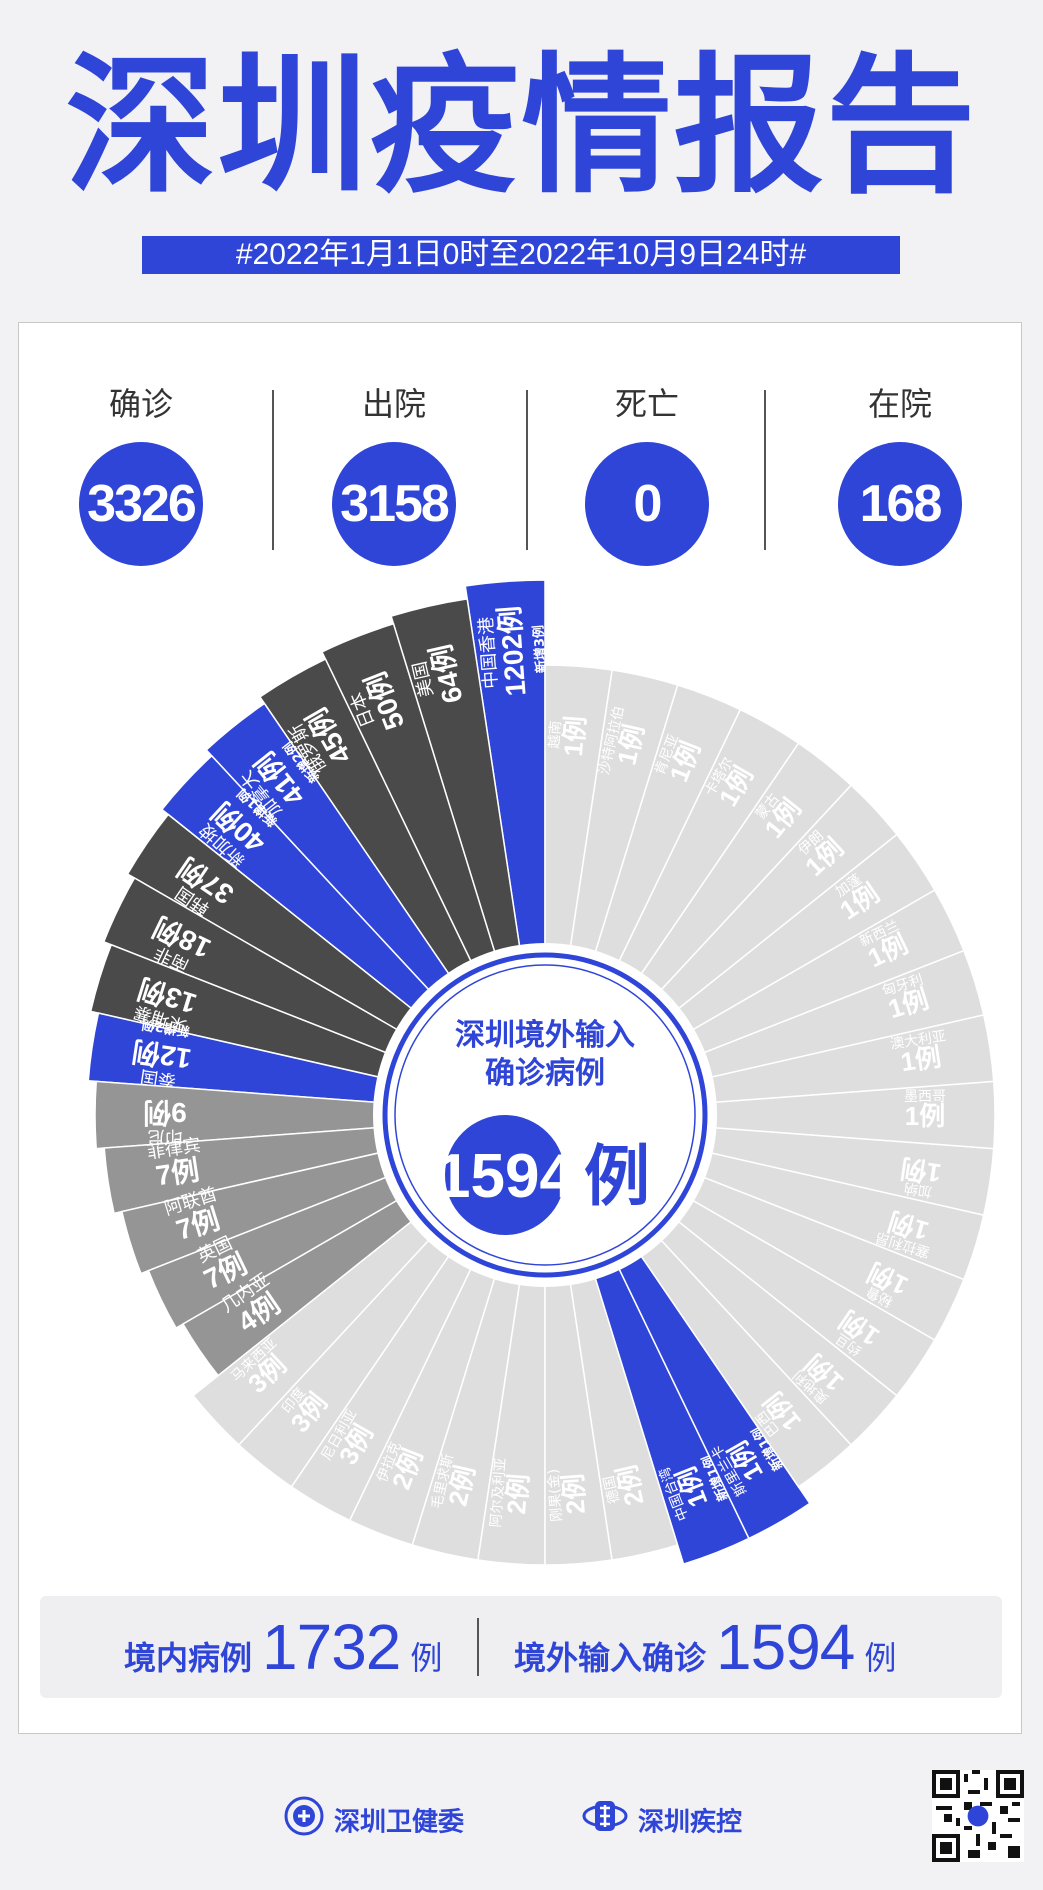  I want to click on qr-code-icon, so click(978, 1816).